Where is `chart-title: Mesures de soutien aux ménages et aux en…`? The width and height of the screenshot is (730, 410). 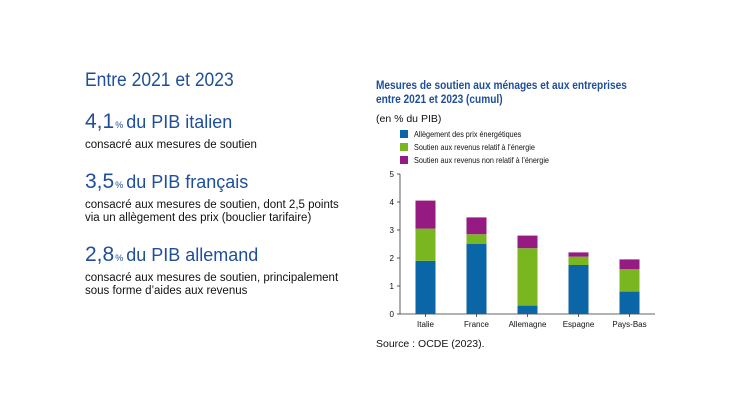 chart-title: Mesures de soutien aux ménages et aux en… is located at coordinates (501, 93).